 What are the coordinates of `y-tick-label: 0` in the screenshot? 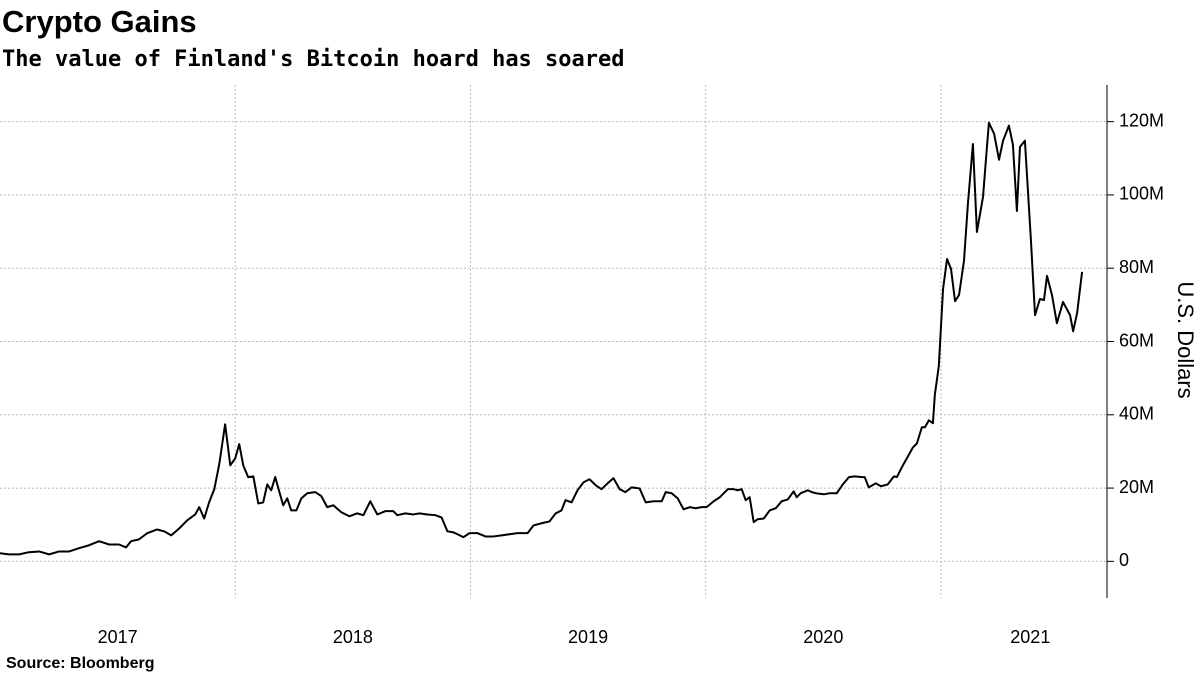 It's located at (1124, 560).